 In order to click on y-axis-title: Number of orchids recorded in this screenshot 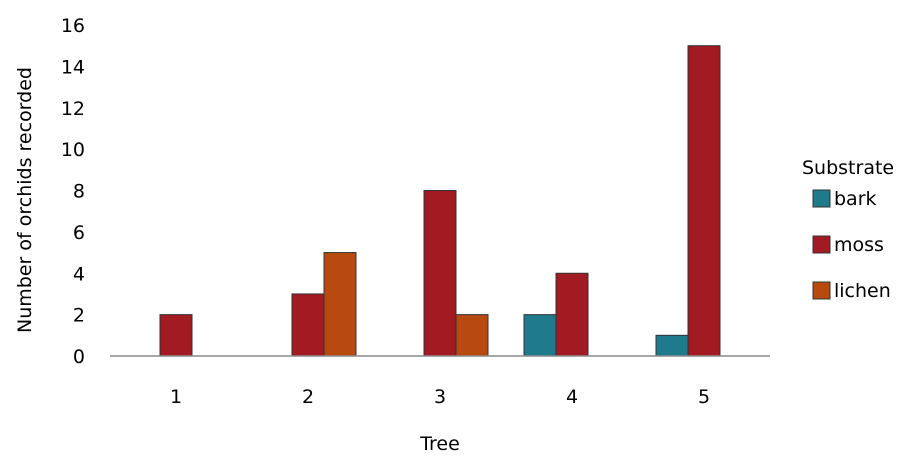, I will do `click(25, 200)`.